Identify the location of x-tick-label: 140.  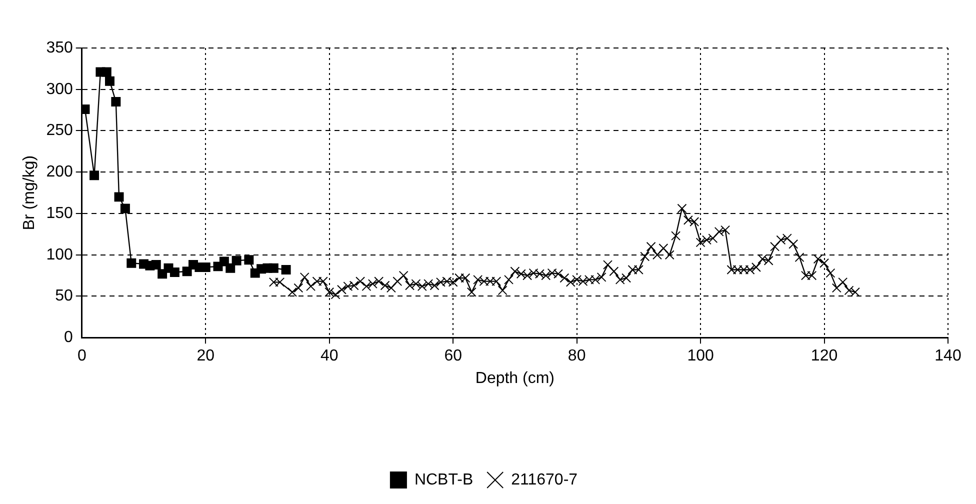
(948, 356).